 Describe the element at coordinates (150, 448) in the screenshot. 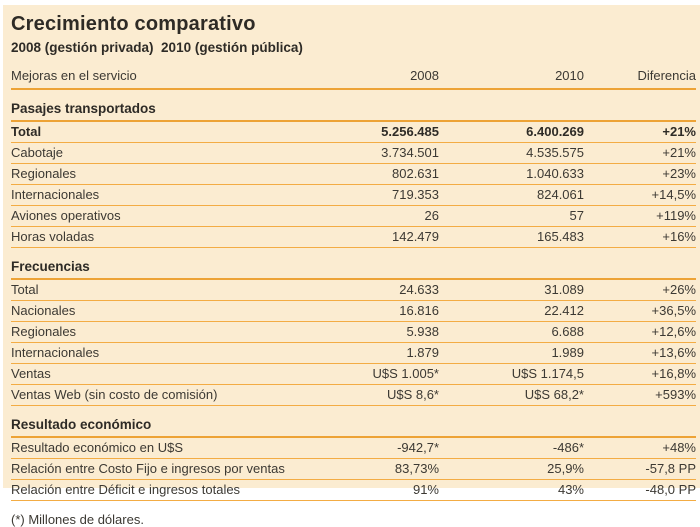

I see `row-label: Resultado económico en U$S` at that location.